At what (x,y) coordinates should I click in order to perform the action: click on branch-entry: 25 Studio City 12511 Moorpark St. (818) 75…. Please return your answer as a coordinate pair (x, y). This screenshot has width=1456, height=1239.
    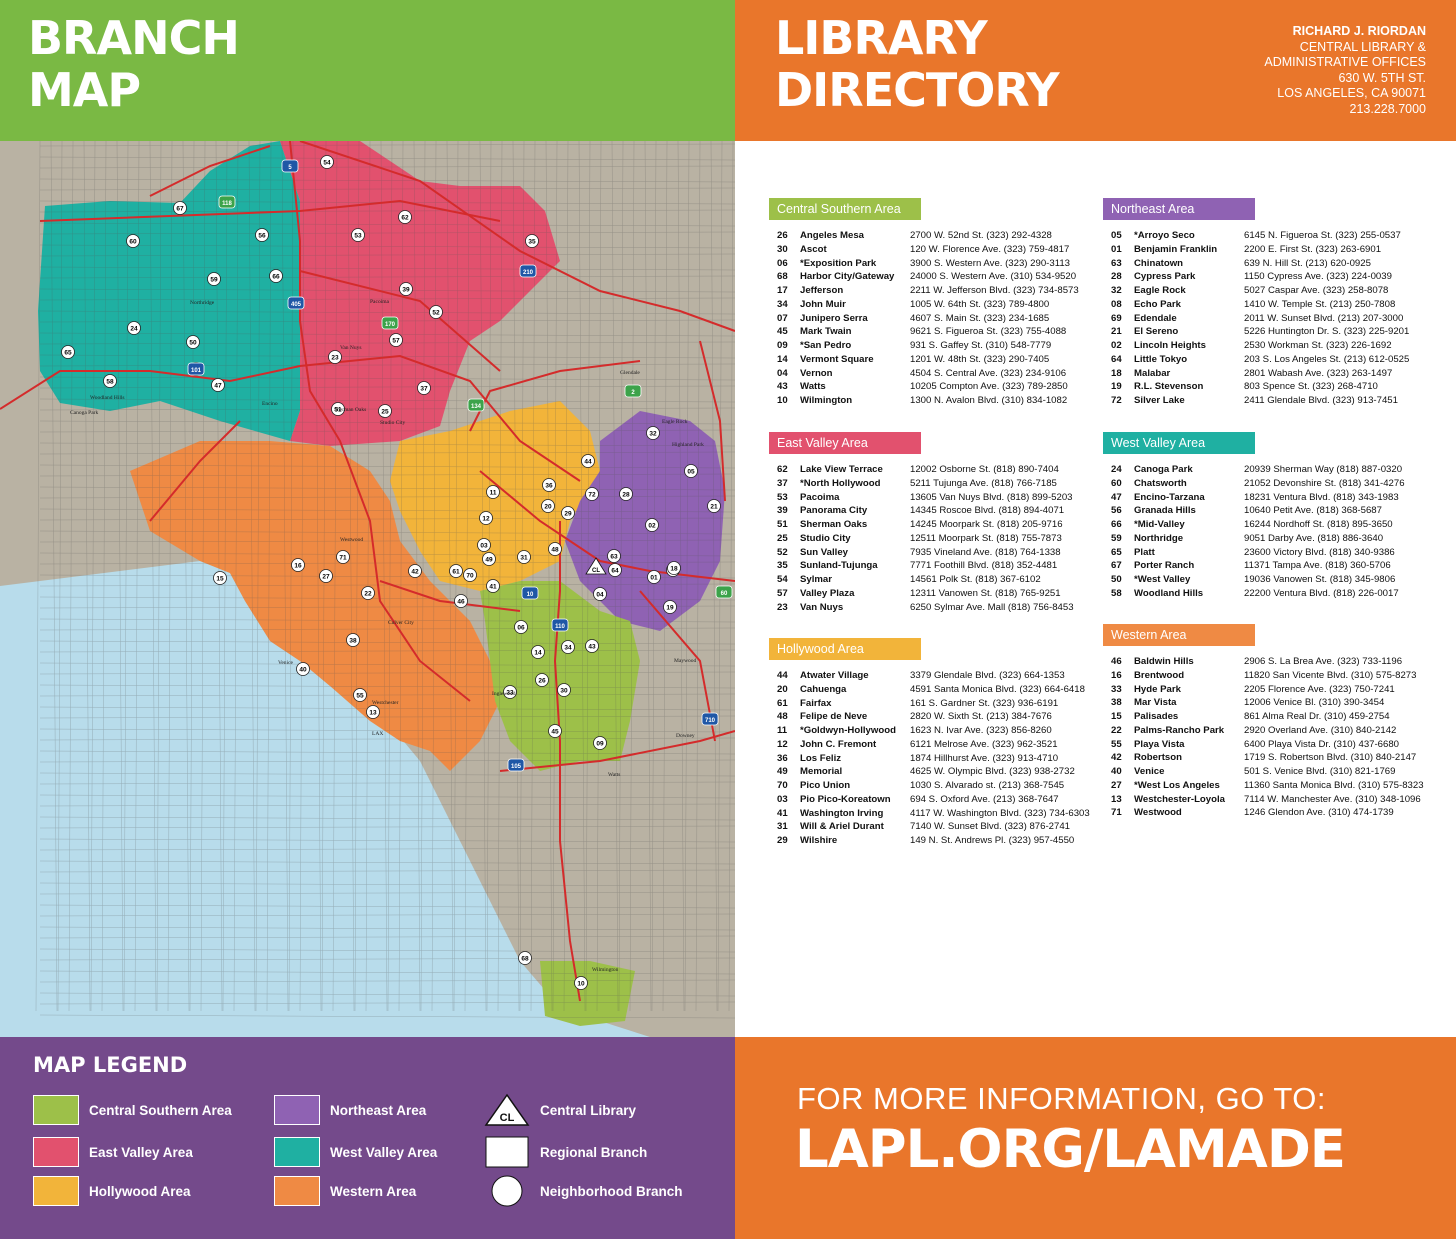
    Looking at the image, I should click on (925, 539).